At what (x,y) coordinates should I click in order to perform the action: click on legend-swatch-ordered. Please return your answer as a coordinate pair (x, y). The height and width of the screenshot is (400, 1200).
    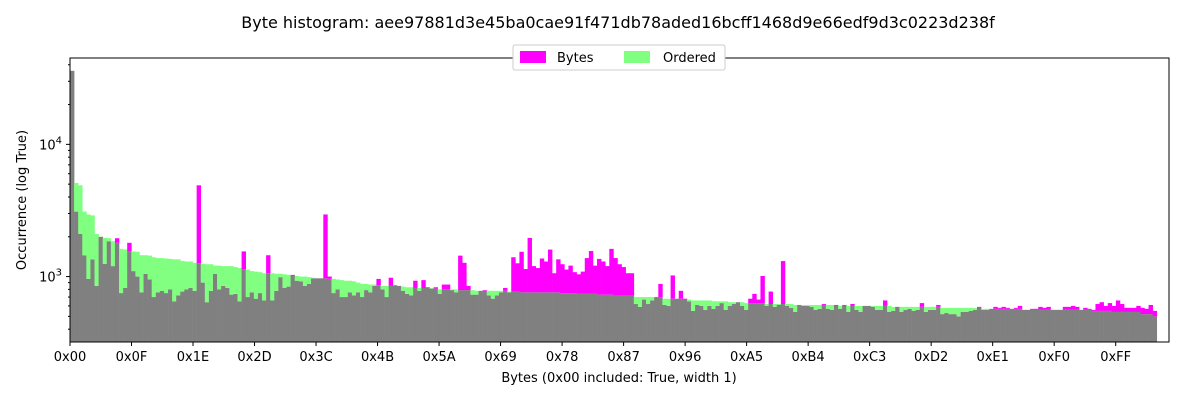
    Looking at the image, I should click on (637, 57).